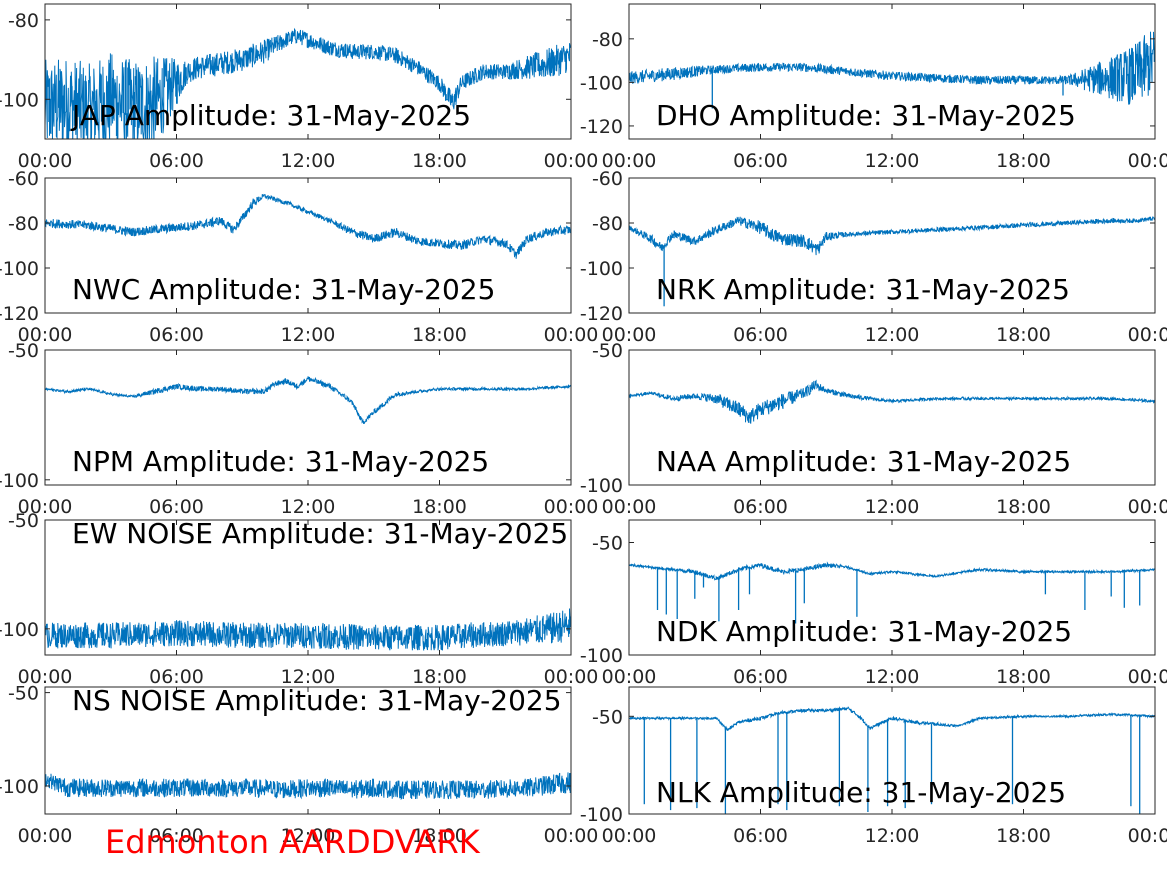  Describe the element at coordinates (270, 115) in the screenshot. I see `panel-title: JAP Amplitude: 31-May-2025` at that location.